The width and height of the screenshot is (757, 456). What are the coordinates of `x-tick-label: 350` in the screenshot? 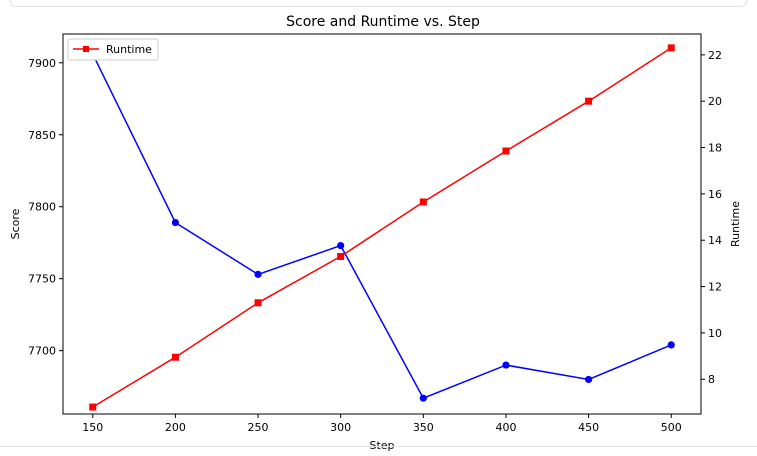 It's located at (423, 427).